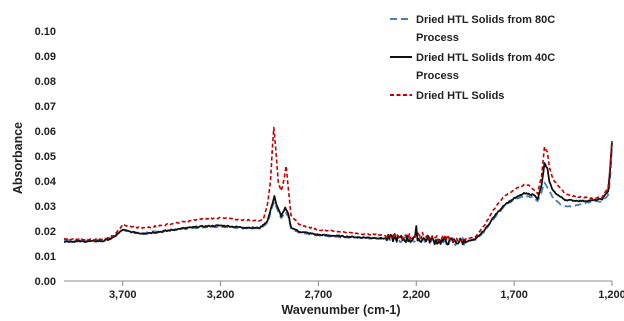 The height and width of the screenshot is (321, 624). What do you see at coordinates (460, 96) in the screenshot?
I see `legend-label-3: Dried HTL Solids` at bounding box center [460, 96].